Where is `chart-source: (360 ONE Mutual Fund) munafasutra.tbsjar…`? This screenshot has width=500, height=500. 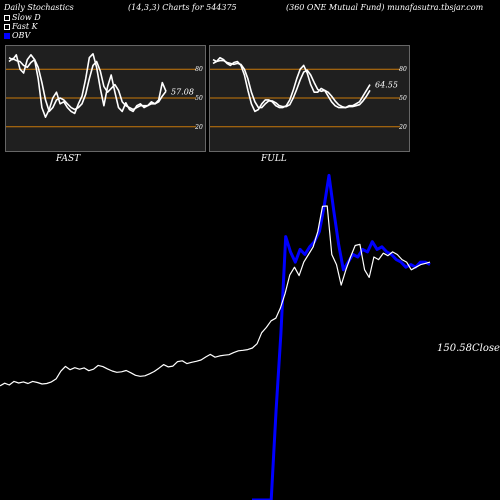 chart-source: (360 ONE Mutual Fund) munafasutra.tbsjar… is located at coordinates (385, 7).